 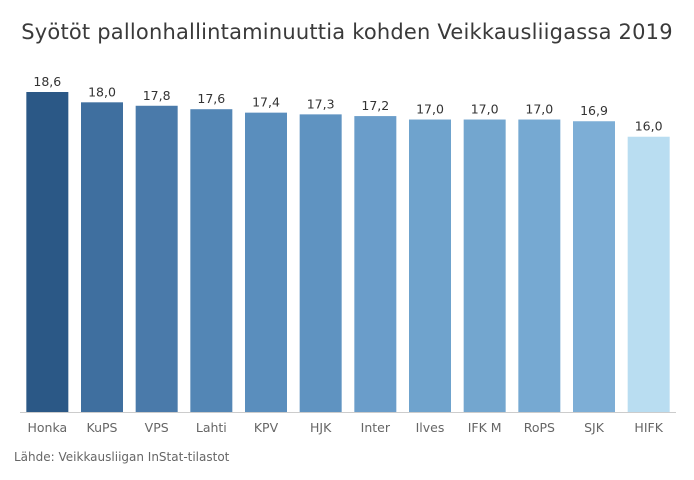 What do you see at coordinates (47, 252) in the screenshot?
I see `bar-honka` at bounding box center [47, 252].